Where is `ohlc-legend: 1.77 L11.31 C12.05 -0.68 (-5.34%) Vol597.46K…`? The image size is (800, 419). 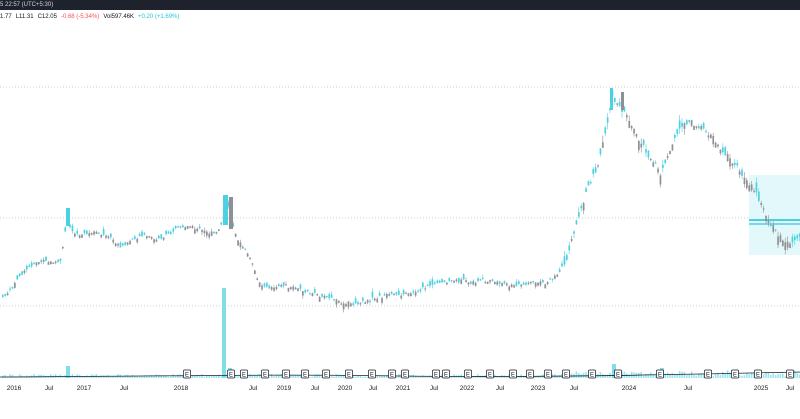 ohlc-legend: 1.77 L11.31 C12.05 -0.68 (-5.34%) Vol597.46K… is located at coordinates (91, 17).